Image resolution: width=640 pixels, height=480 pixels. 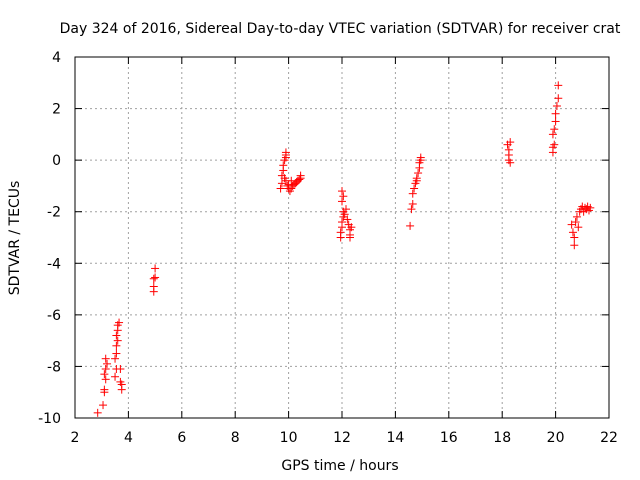 What do you see at coordinates (54, 316) in the screenshot?
I see `y-tick-label: -6` at bounding box center [54, 316].